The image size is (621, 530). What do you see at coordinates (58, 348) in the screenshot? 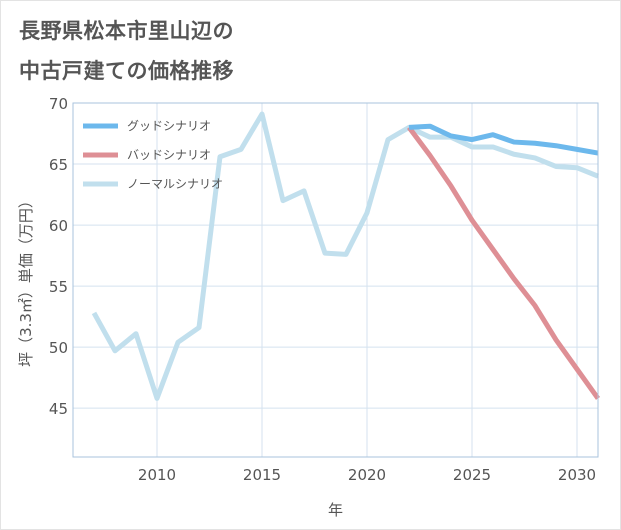
I see `y-tick-label: 50` at bounding box center [58, 348].